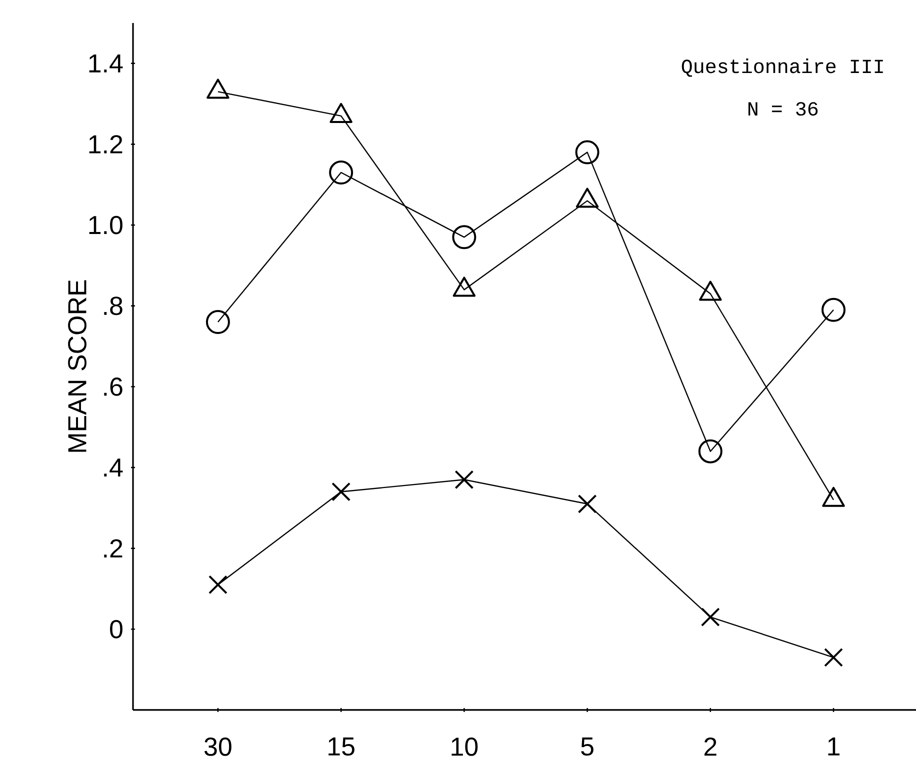 The height and width of the screenshot is (781, 916). I want to click on annotation: N = 36, so click(783, 109).